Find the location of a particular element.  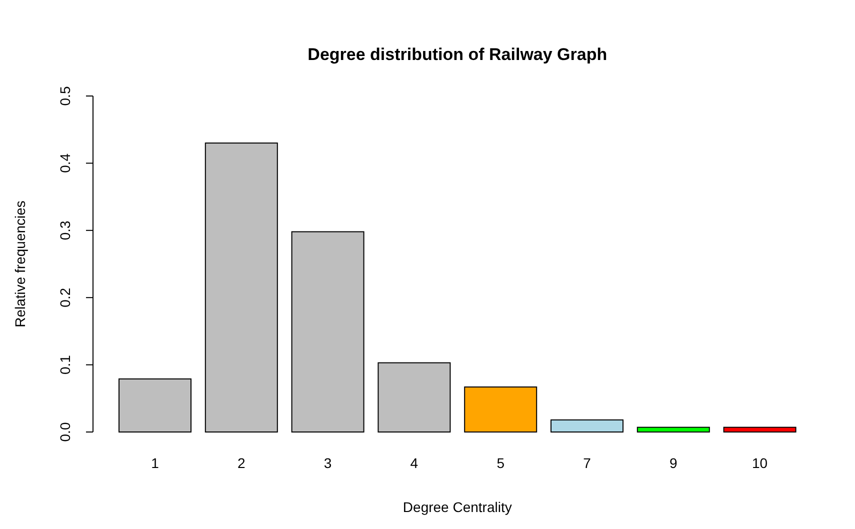

x-tick-label: 9 is located at coordinates (674, 463).